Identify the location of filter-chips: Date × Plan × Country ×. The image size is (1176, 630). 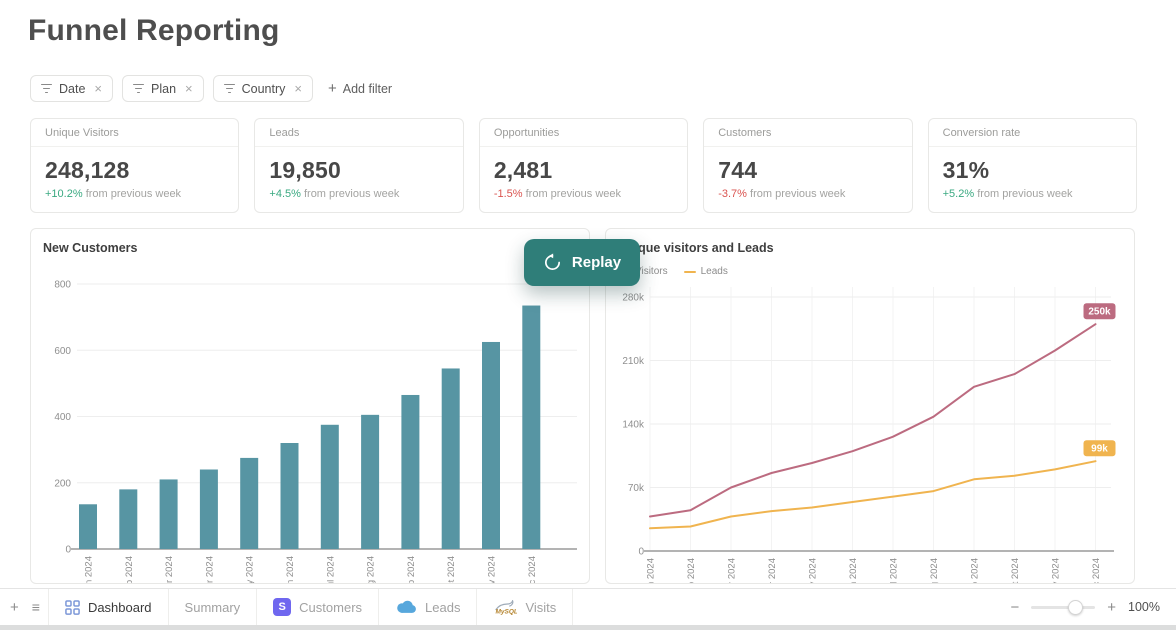
(171, 88).